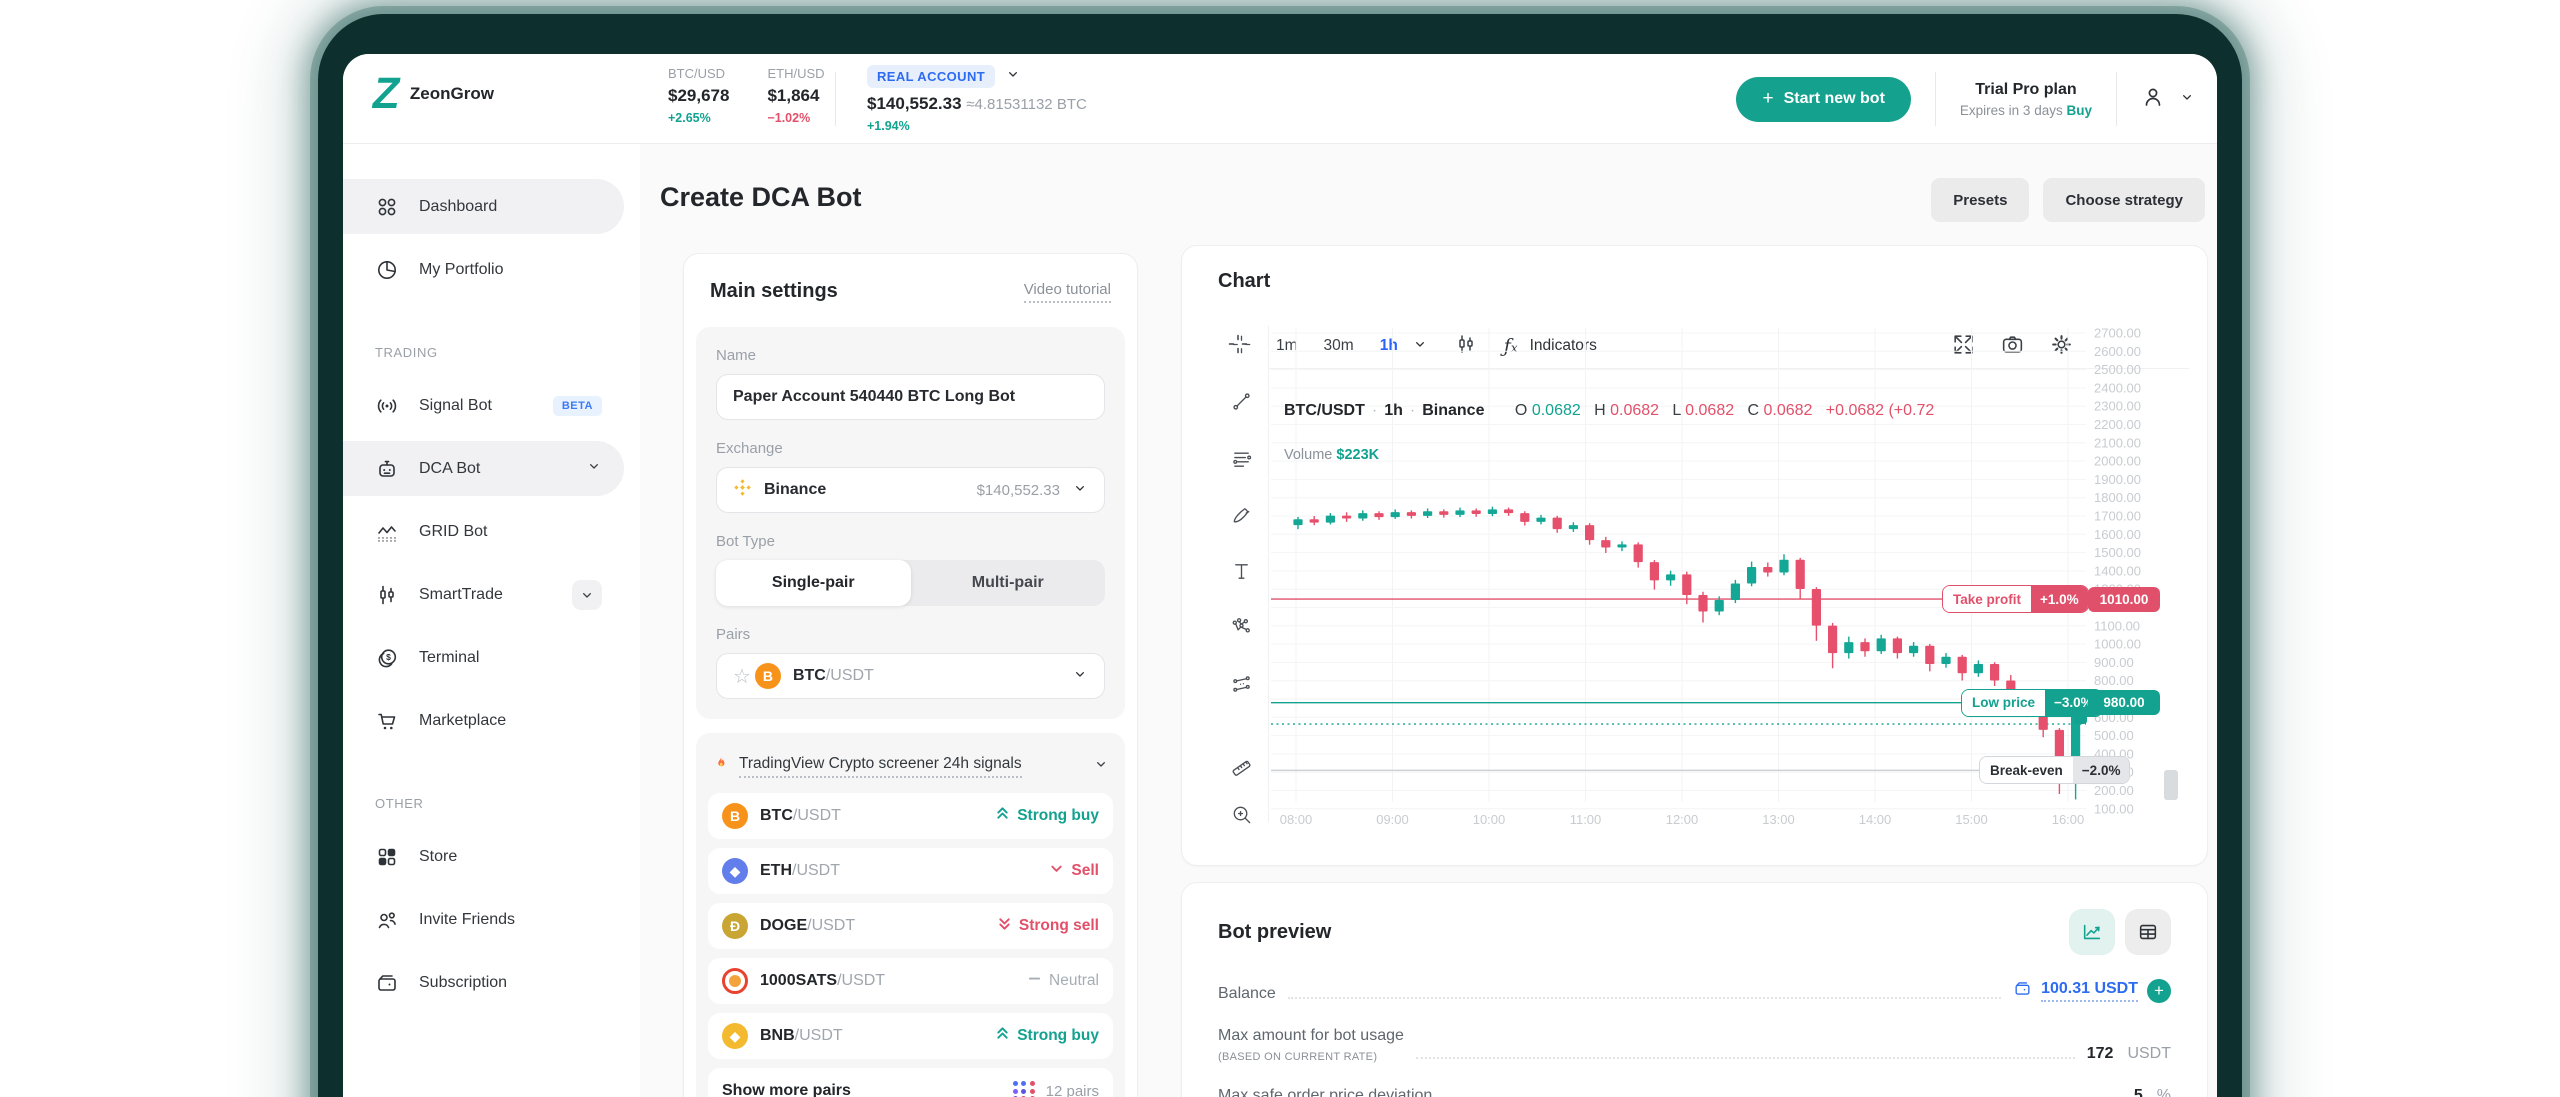  I want to click on toolbar-divider, so click(1268, 574).